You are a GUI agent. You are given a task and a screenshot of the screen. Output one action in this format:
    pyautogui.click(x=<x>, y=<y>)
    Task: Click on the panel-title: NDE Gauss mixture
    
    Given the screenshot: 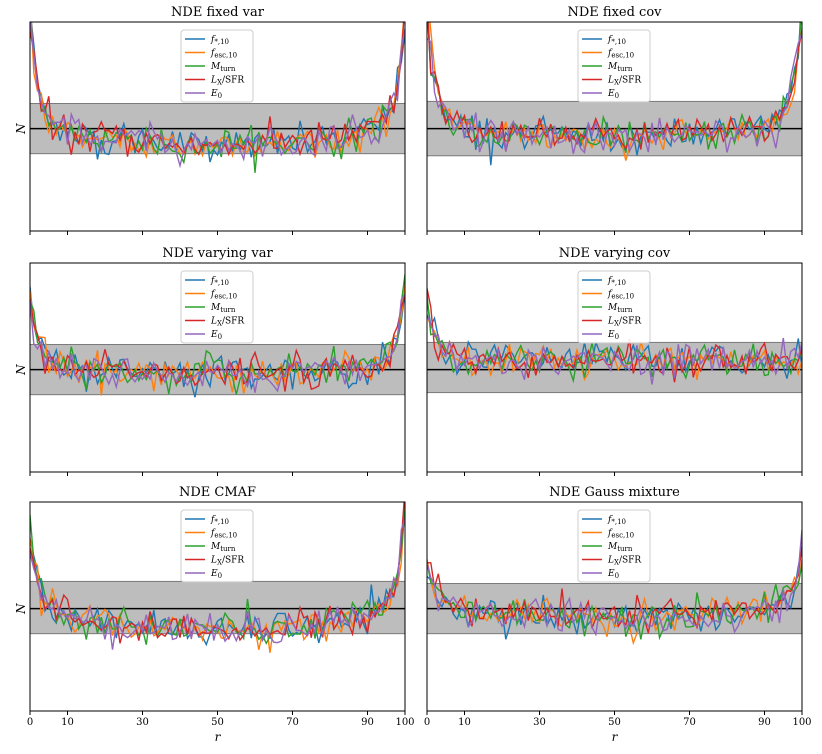 What is the action you would take?
    pyautogui.click(x=614, y=492)
    